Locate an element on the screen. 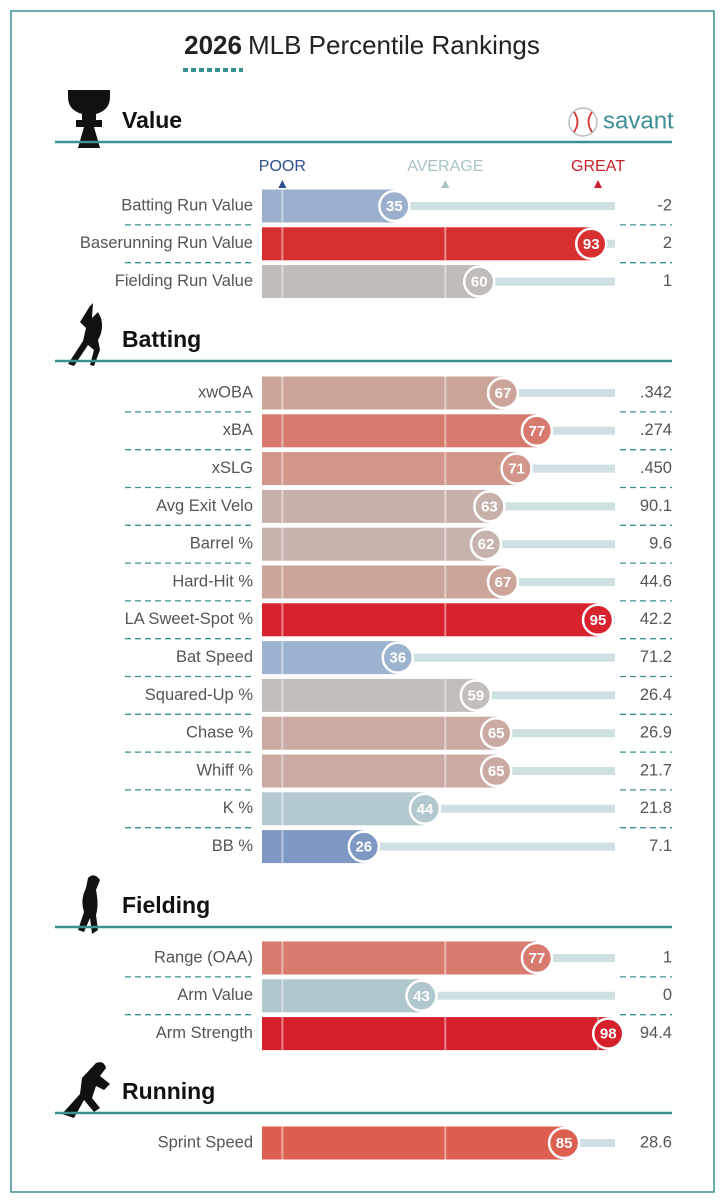  stat-value: -2 is located at coordinates (664, 205).